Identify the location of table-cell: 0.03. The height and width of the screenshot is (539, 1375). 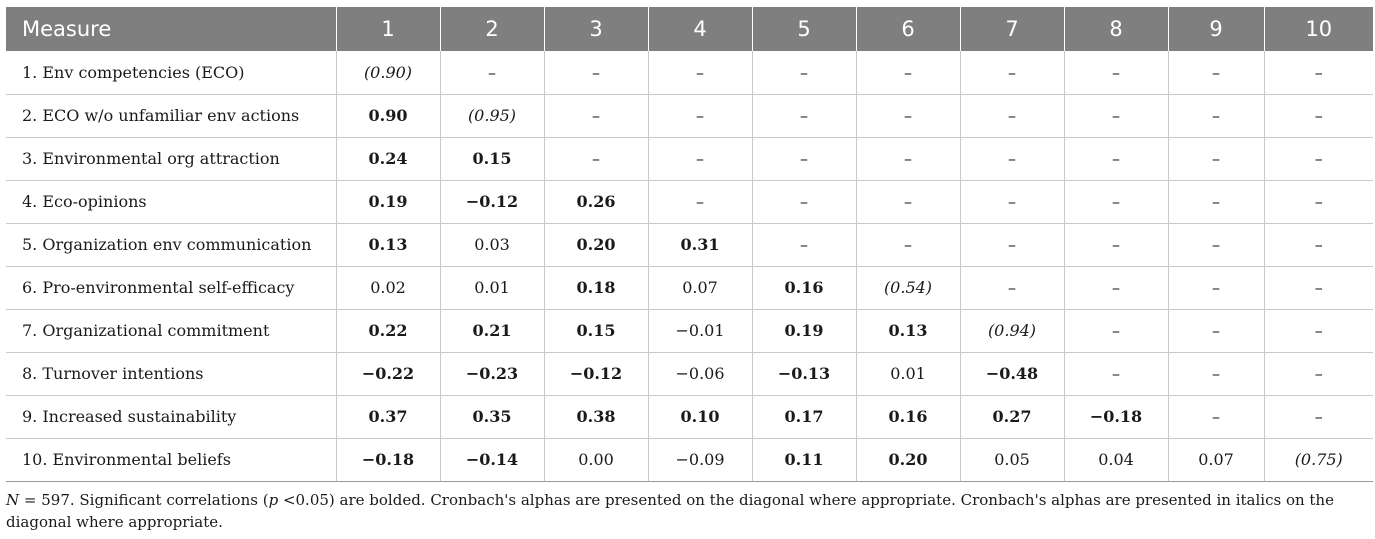
(491, 245).